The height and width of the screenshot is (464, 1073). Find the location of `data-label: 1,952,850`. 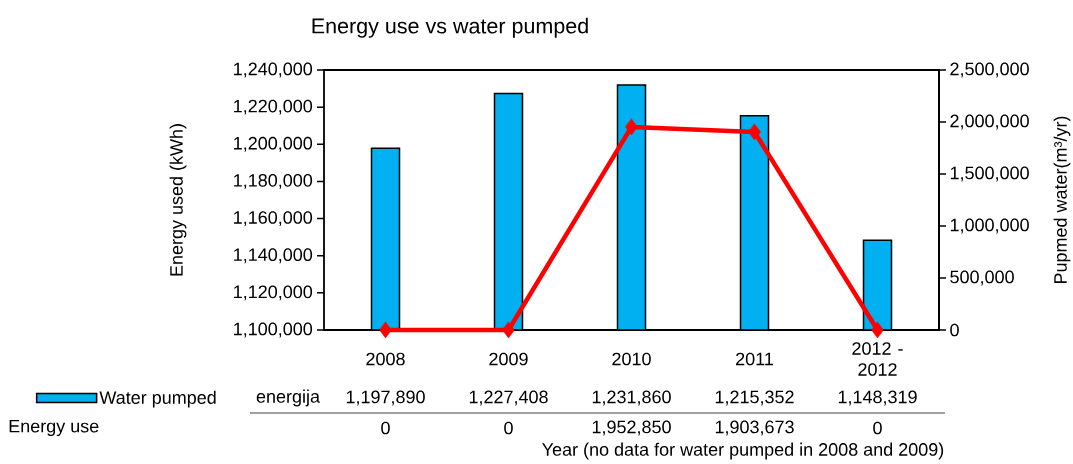

data-label: 1,952,850 is located at coordinates (631, 428).